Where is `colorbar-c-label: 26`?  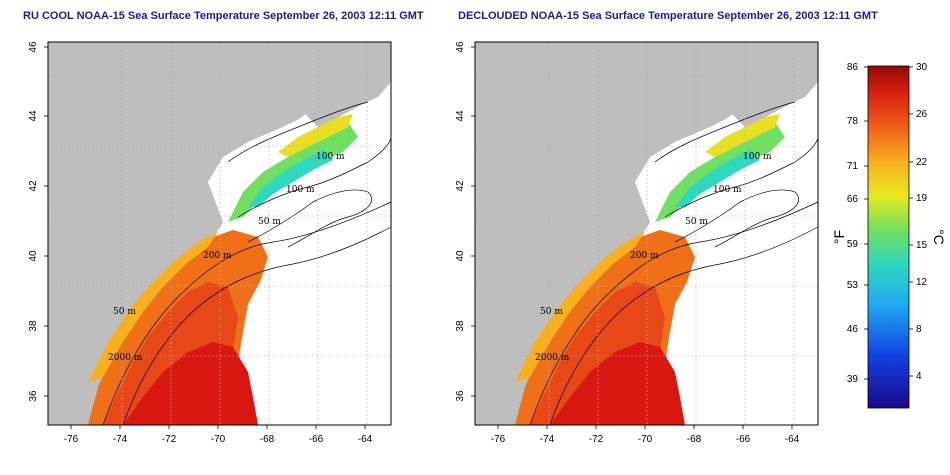 colorbar-c-label: 26 is located at coordinates (922, 114).